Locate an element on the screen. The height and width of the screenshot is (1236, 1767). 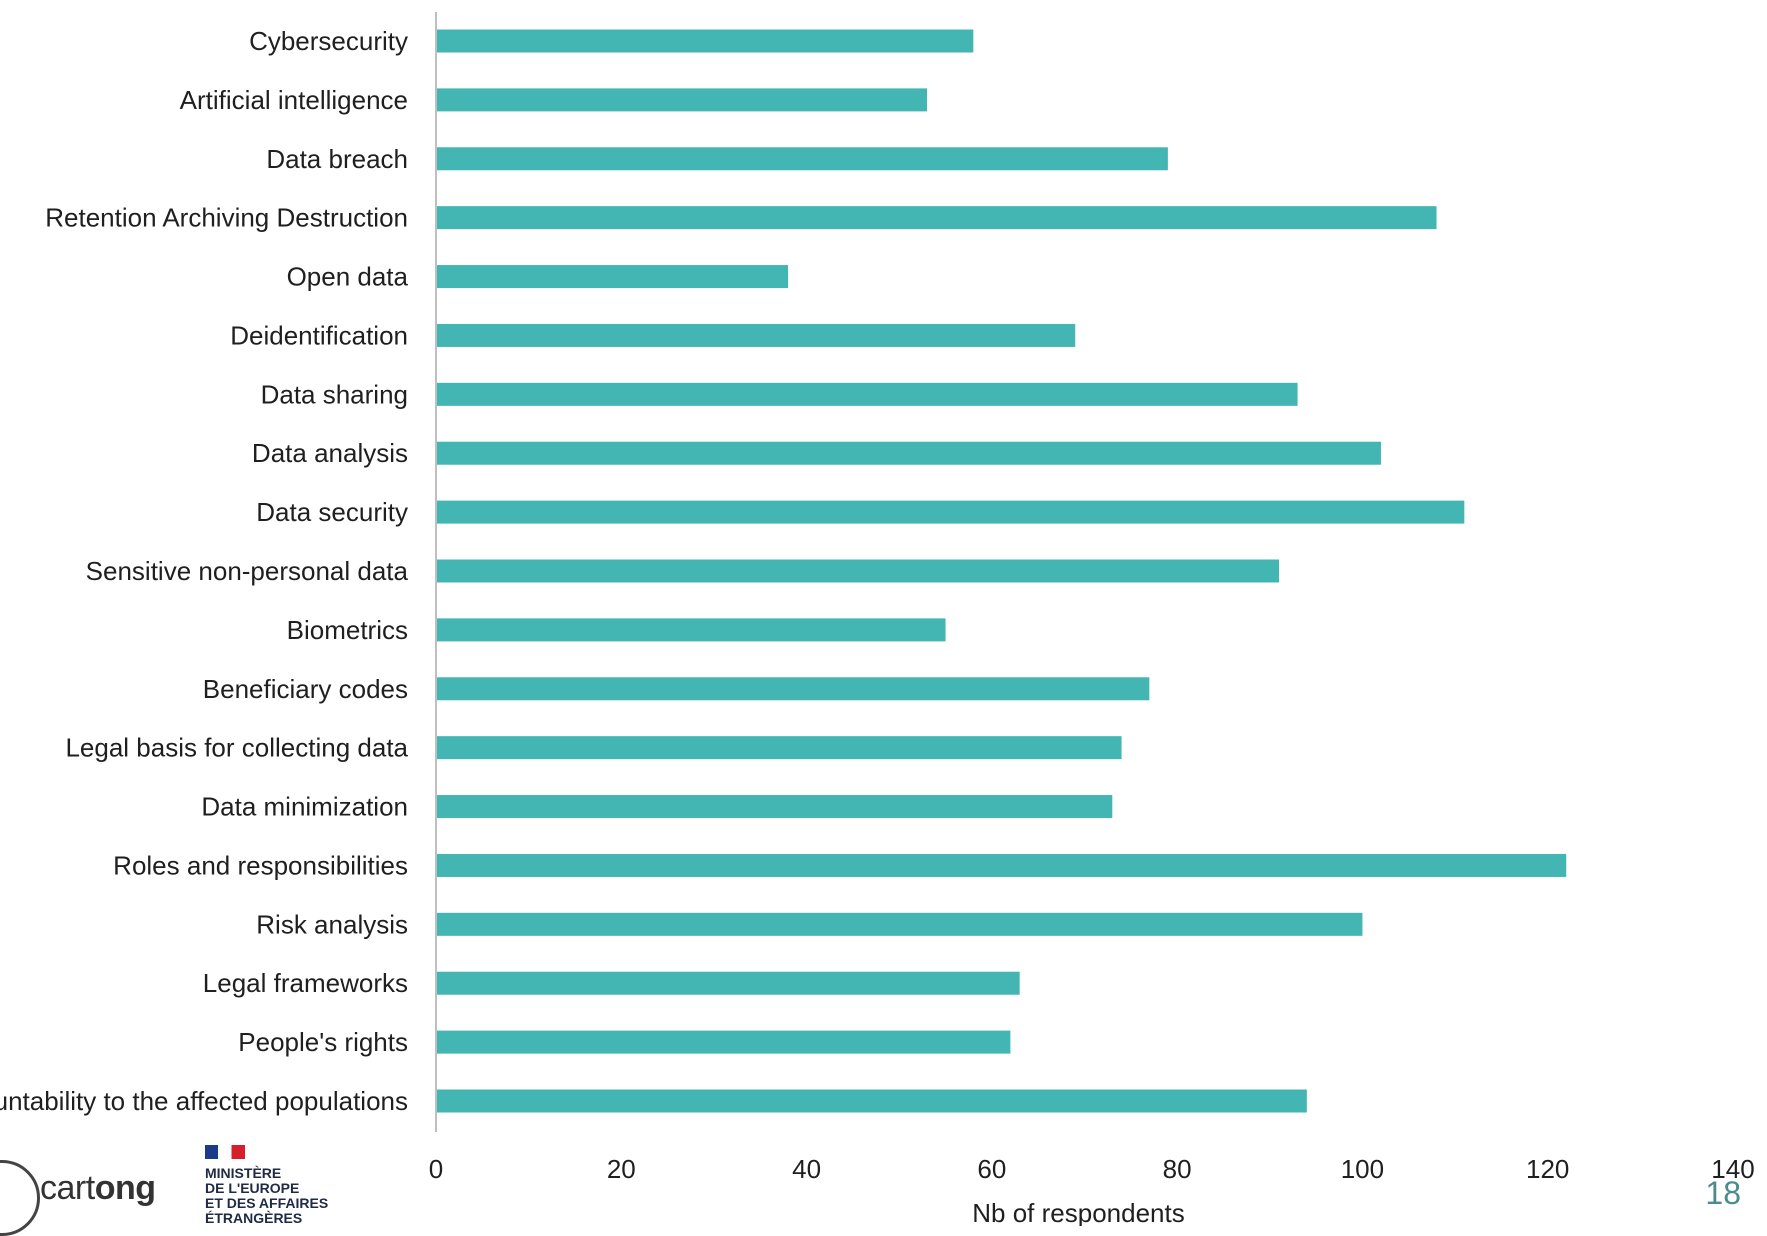
category-label: Data breach is located at coordinates (337, 159).